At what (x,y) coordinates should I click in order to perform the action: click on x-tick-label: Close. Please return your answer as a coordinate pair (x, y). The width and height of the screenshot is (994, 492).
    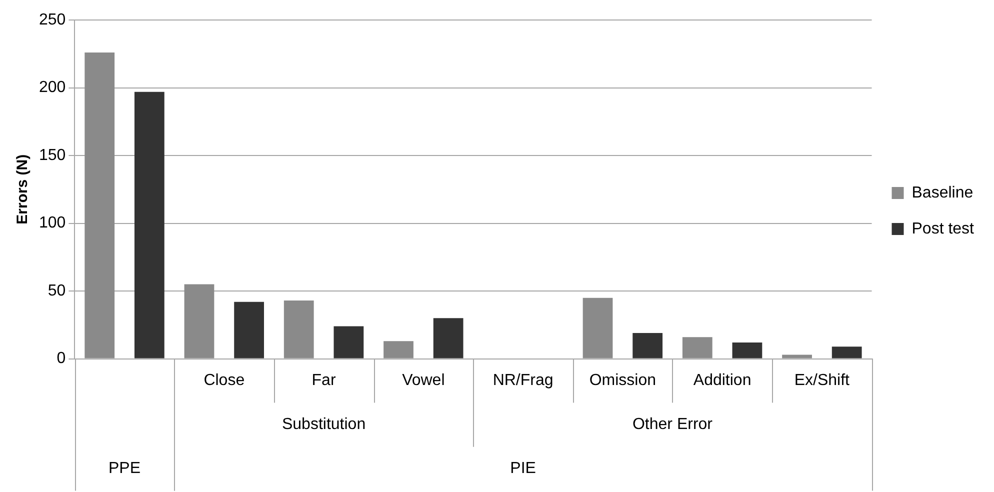
    Looking at the image, I should click on (224, 380).